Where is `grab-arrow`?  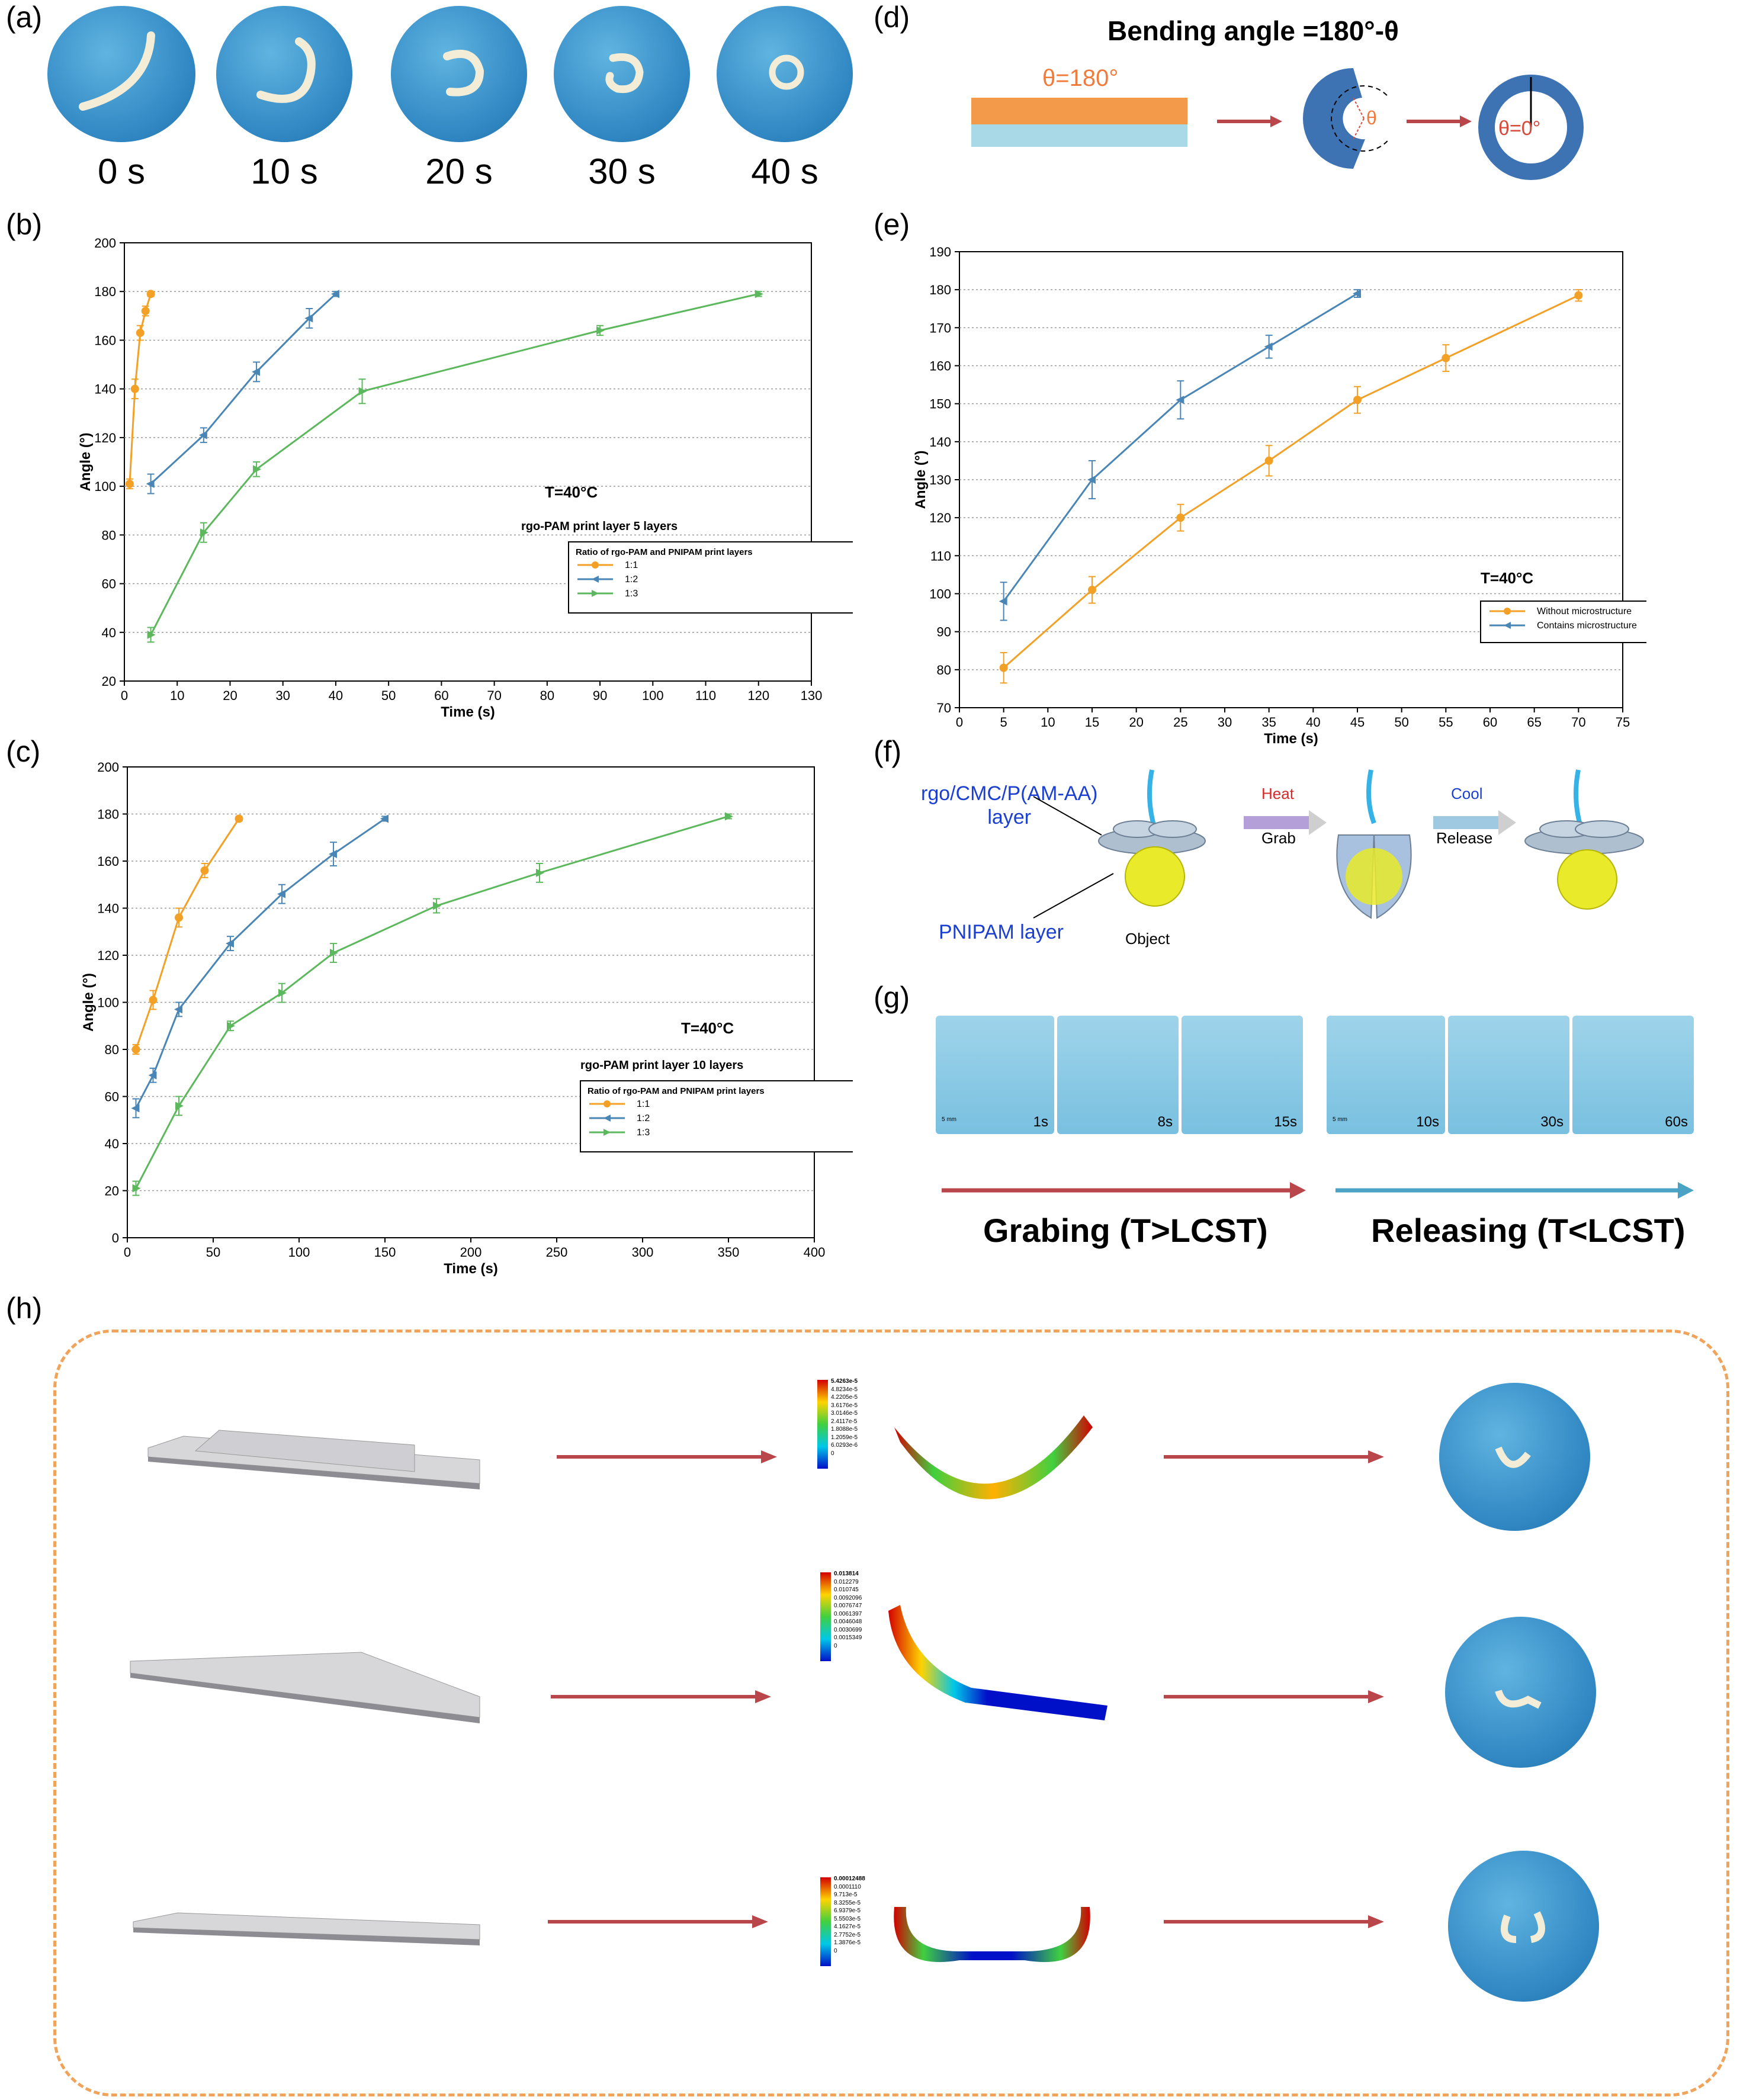
grab-arrow is located at coordinates (1124, 1190).